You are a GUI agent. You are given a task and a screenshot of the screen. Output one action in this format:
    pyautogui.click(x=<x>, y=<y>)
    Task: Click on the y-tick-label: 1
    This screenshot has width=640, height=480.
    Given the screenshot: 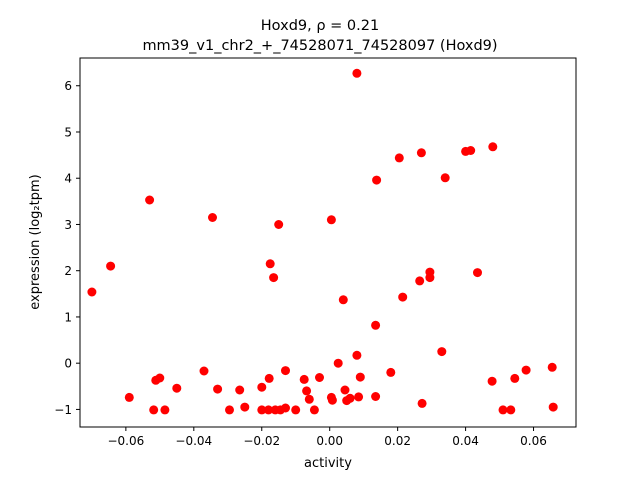 What is the action you would take?
    pyautogui.click(x=68, y=317)
    